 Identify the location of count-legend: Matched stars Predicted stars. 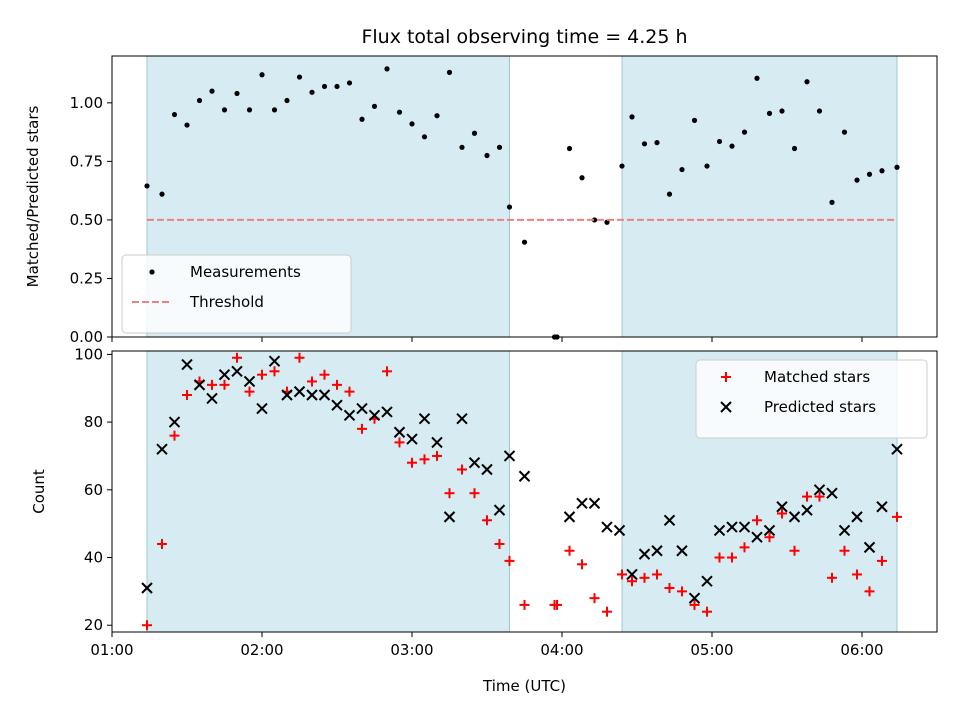
(811, 399).